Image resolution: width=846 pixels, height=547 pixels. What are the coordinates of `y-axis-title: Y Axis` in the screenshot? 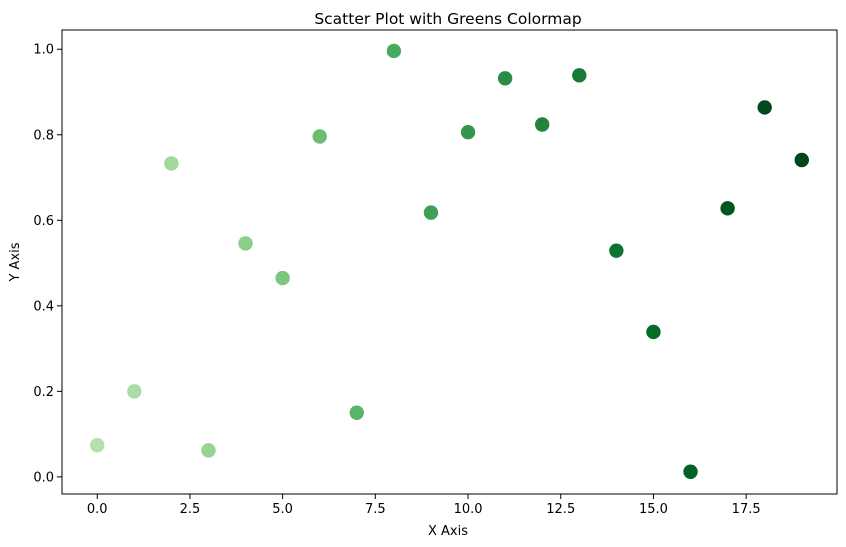 It's located at (15, 262).